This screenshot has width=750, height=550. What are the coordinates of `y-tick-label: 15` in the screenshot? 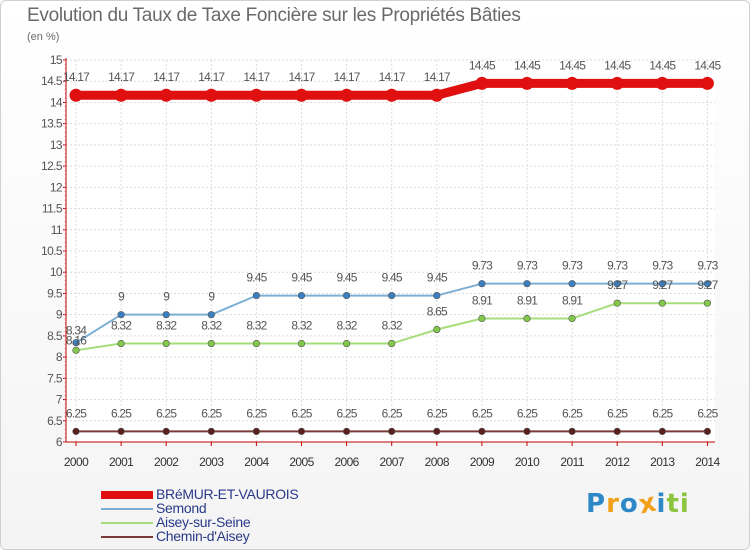 It's located at (56, 60).